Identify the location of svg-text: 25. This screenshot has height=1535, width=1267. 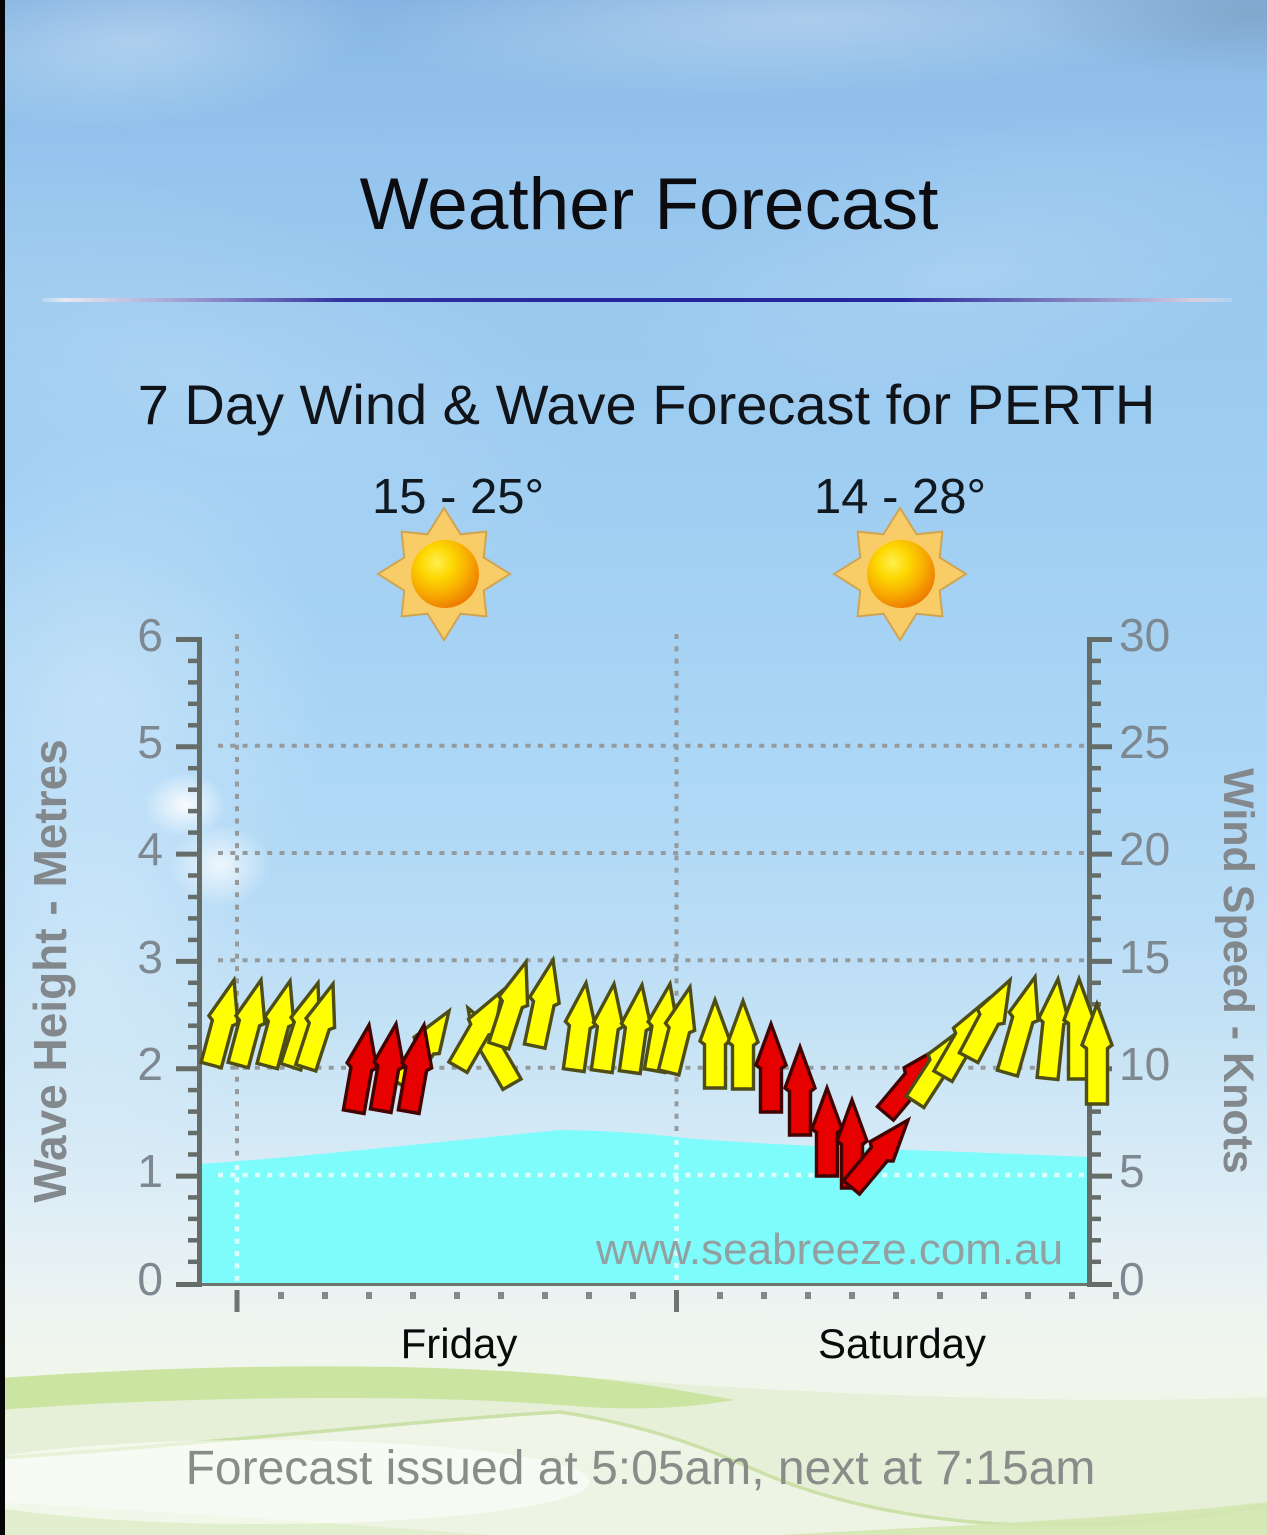
(1144, 742).